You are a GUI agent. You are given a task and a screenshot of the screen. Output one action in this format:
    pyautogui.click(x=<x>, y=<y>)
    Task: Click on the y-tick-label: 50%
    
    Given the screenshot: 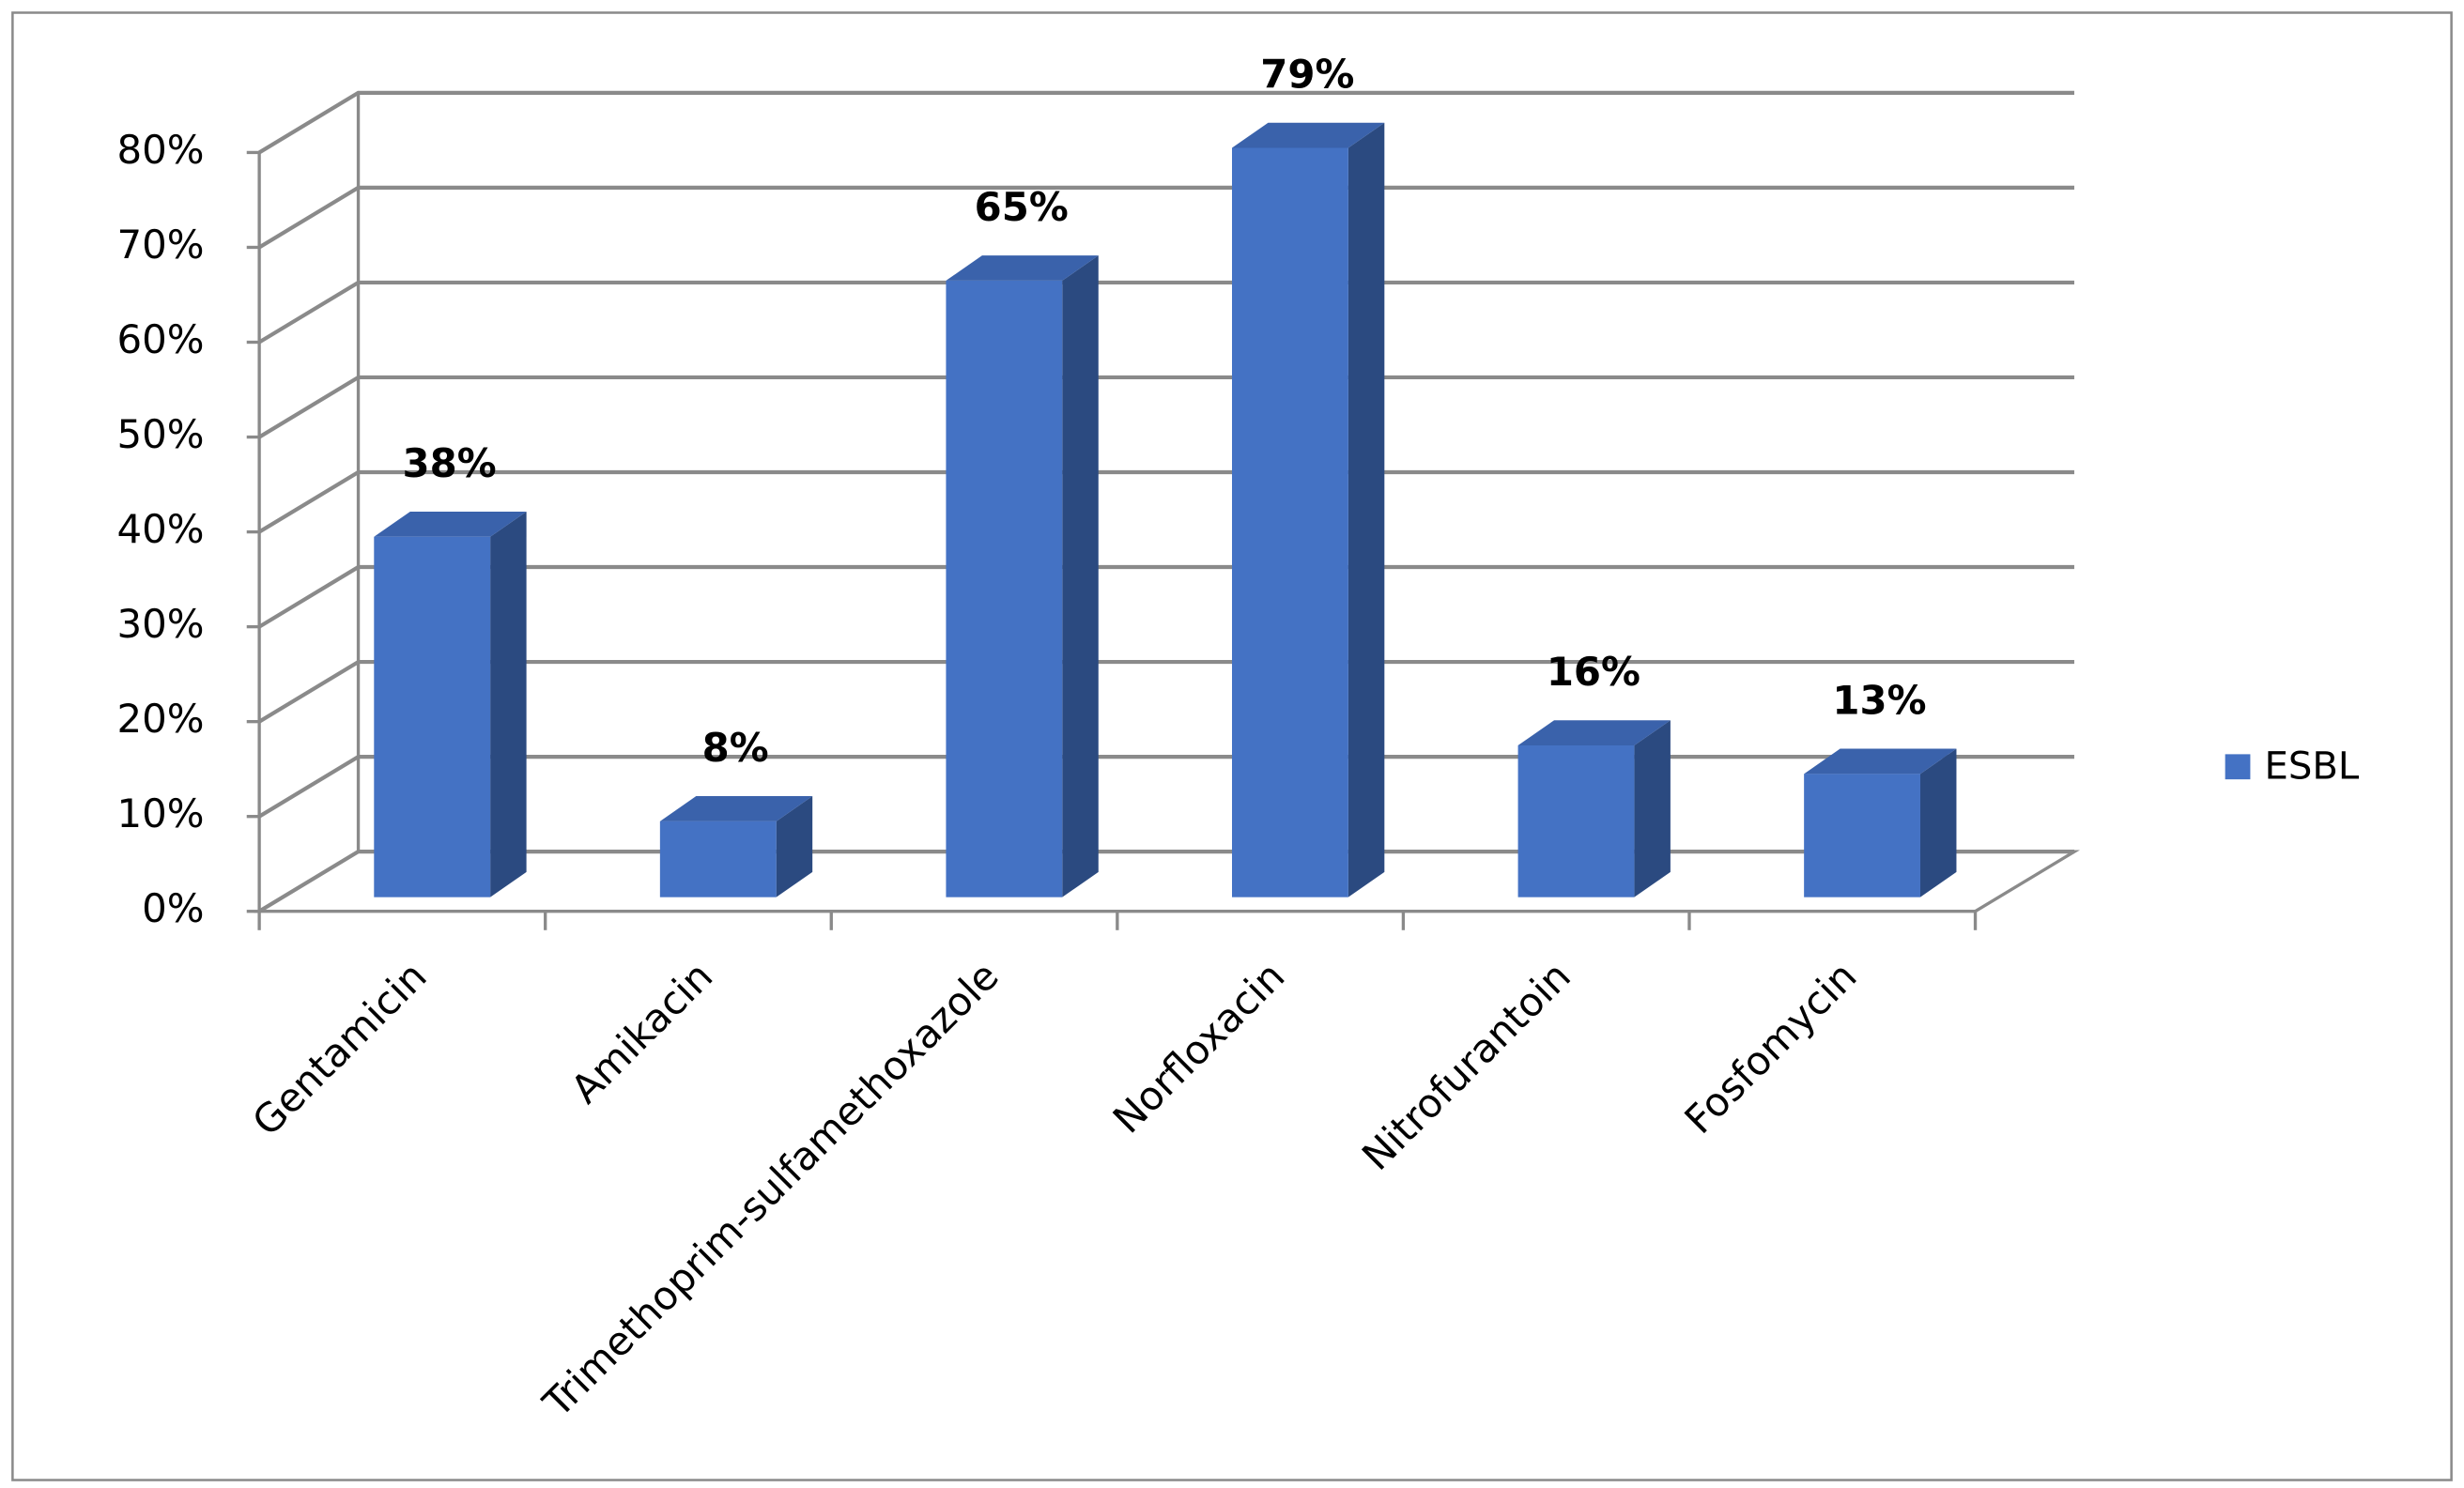 What is the action you would take?
    pyautogui.click(x=161, y=434)
    